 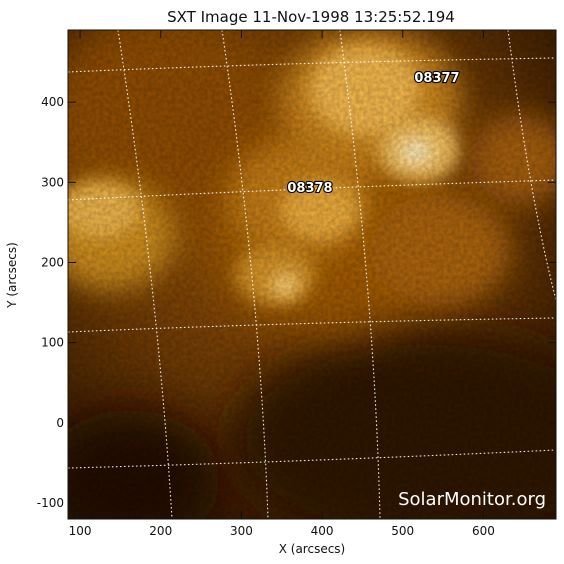 I want to click on y-tick-label: 400, so click(x=52, y=102).